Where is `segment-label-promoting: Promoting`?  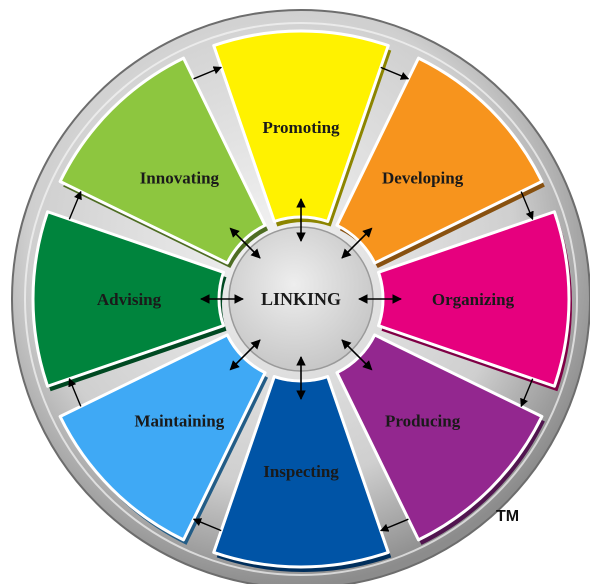
segment-label-promoting: Promoting is located at coordinates (301, 127).